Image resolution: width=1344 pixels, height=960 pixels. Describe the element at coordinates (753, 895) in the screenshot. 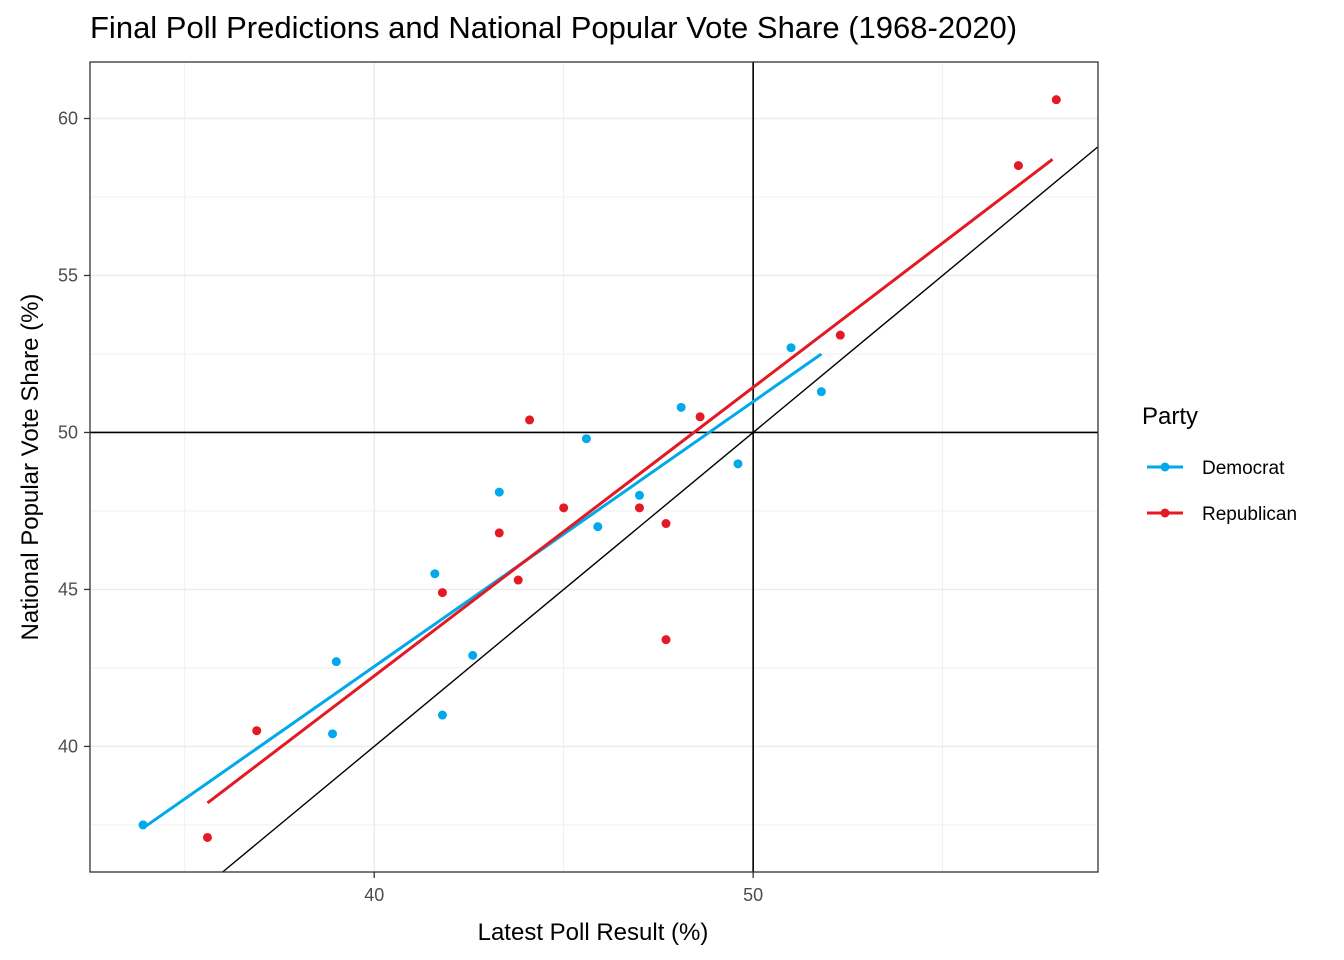

I see `x-tick-label: 50` at that location.